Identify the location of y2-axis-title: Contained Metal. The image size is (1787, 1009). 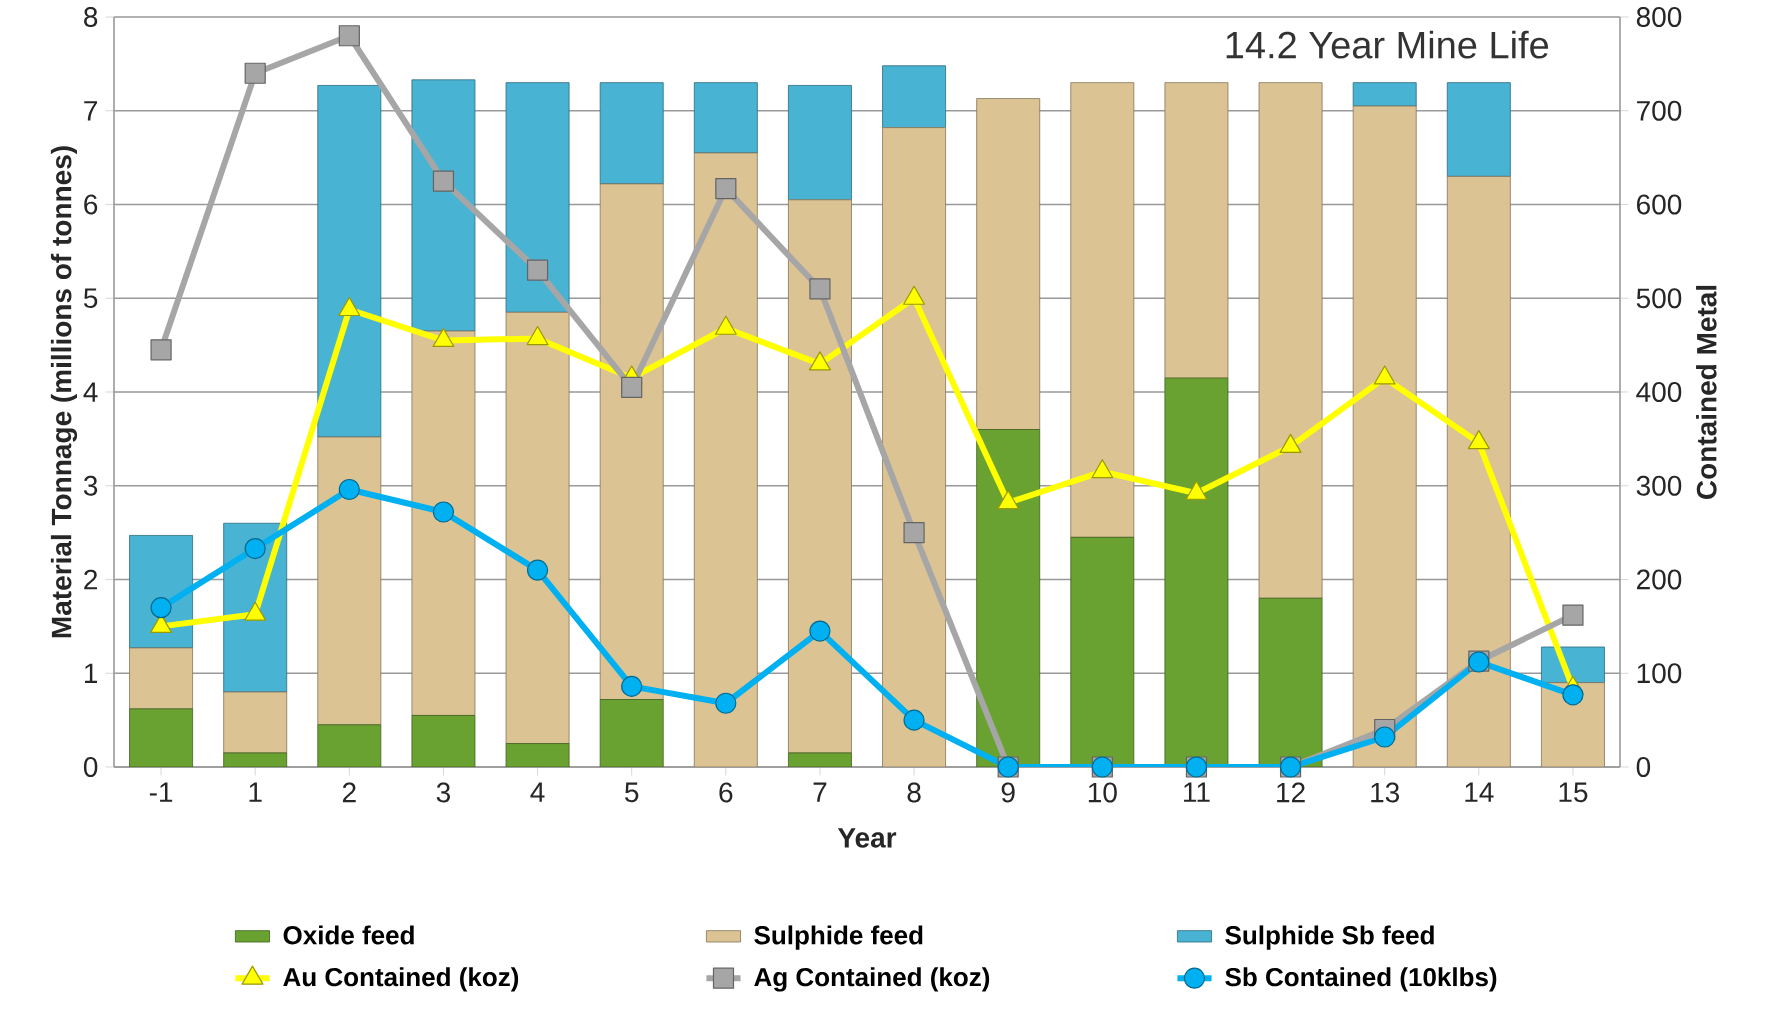
(1706, 392).